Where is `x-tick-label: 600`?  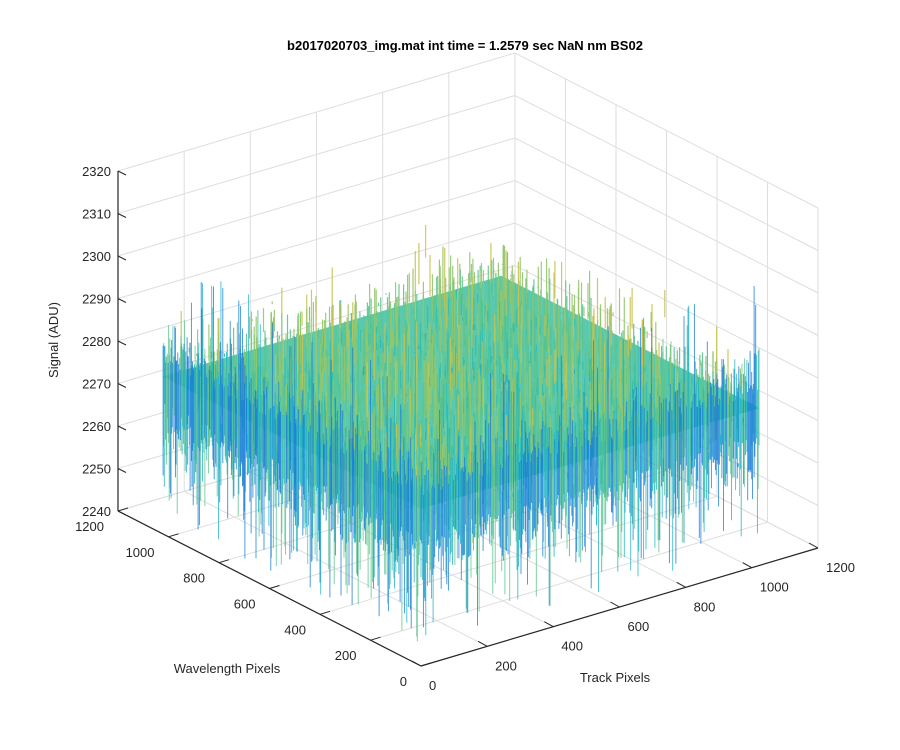
x-tick-label: 600 is located at coordinates (639, 626).